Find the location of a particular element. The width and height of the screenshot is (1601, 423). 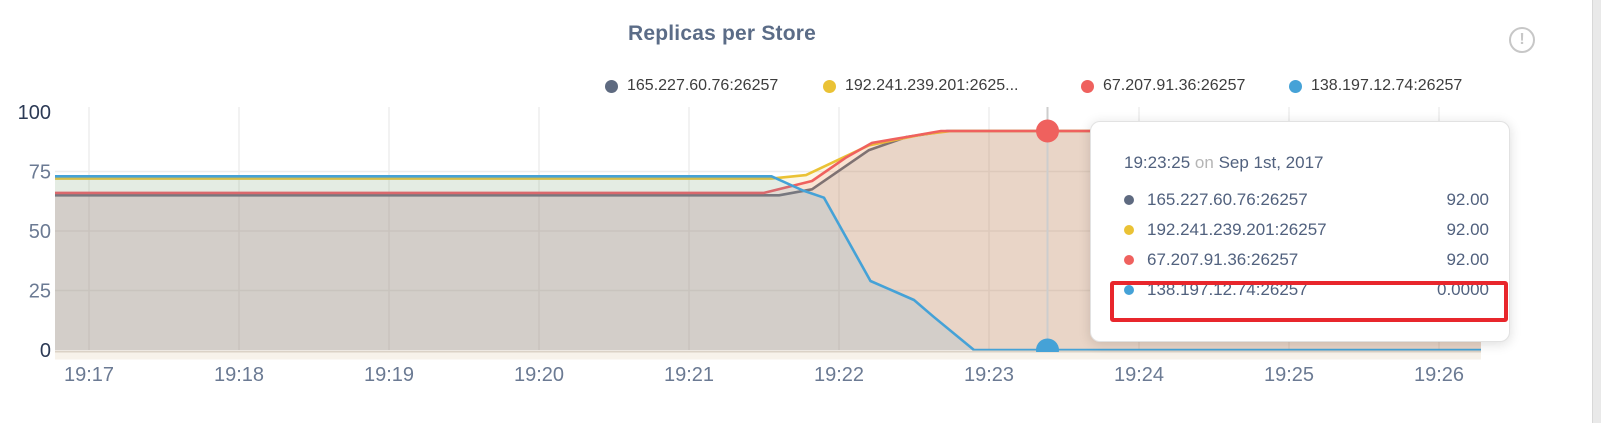

legend-label: 138.197.12.74:26257 is located at coordinates (1387, 85).